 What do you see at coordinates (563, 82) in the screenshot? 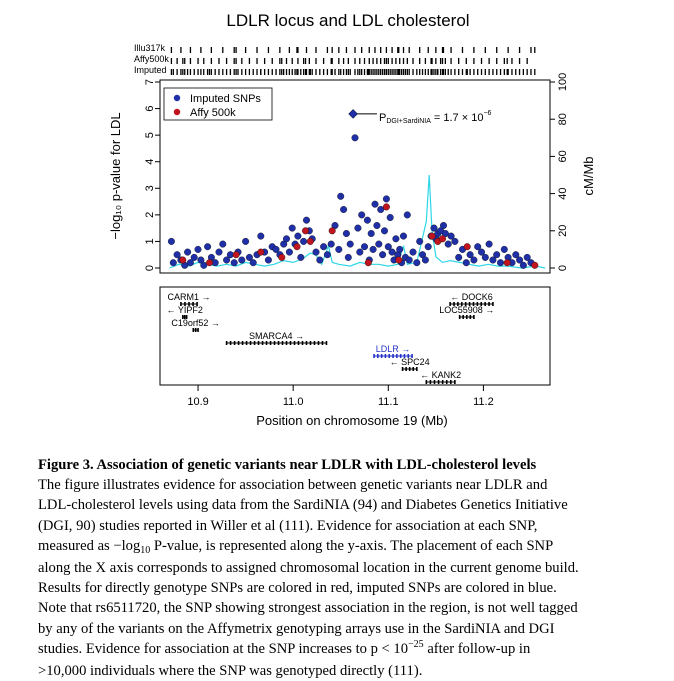
I see `y-right-tick-label: 100` at bounding box center [563, 82].